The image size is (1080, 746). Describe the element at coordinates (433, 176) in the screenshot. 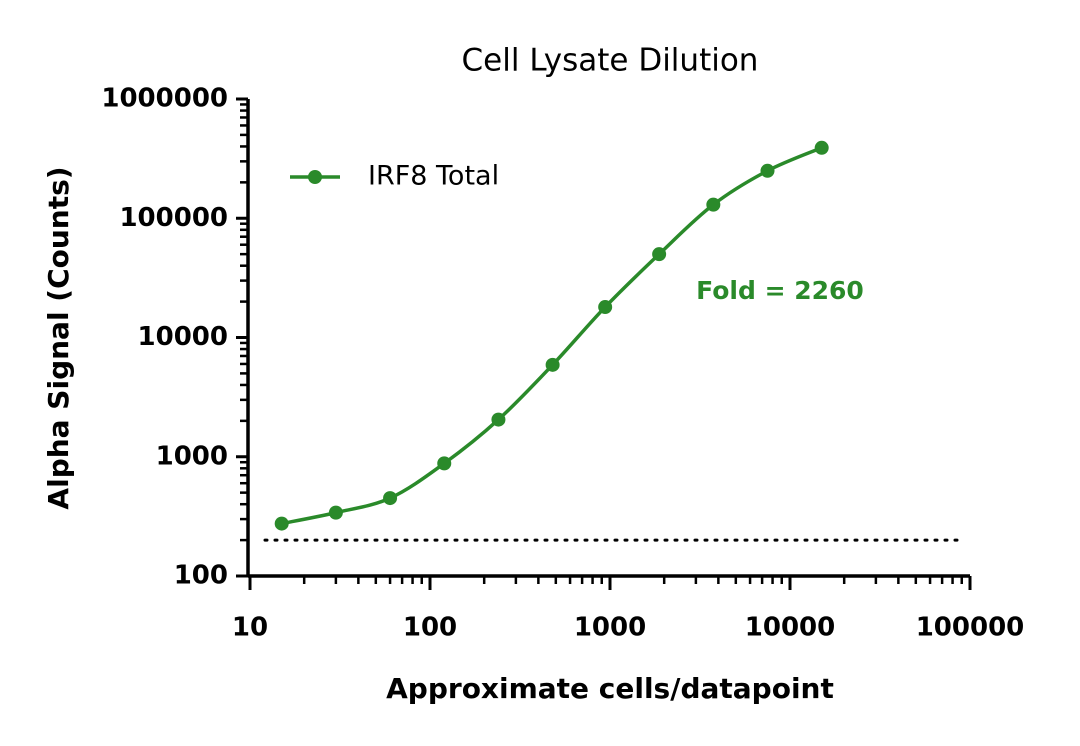

I see `legend-label: IRF8 Total` at that location.